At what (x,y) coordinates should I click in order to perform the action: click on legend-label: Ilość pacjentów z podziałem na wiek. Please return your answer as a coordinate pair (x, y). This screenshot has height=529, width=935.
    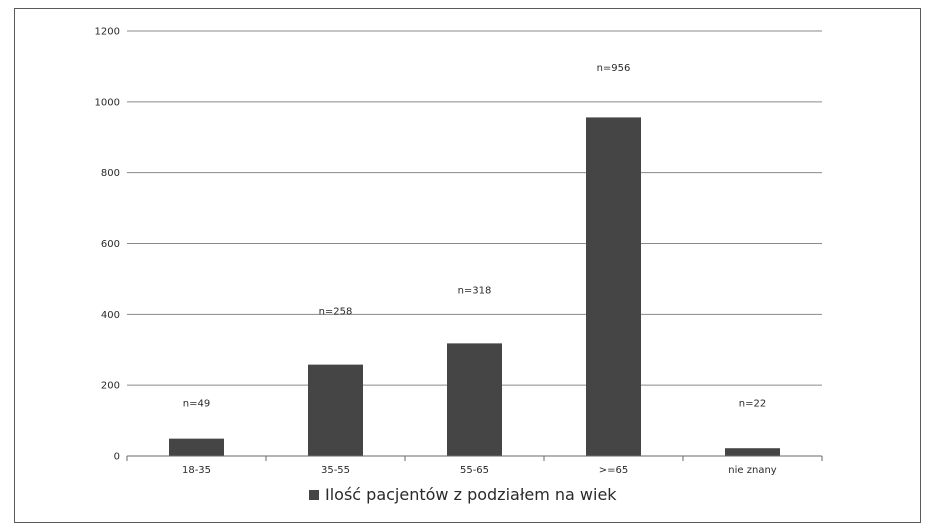
    Looking at the image, I should click on (471, 494).